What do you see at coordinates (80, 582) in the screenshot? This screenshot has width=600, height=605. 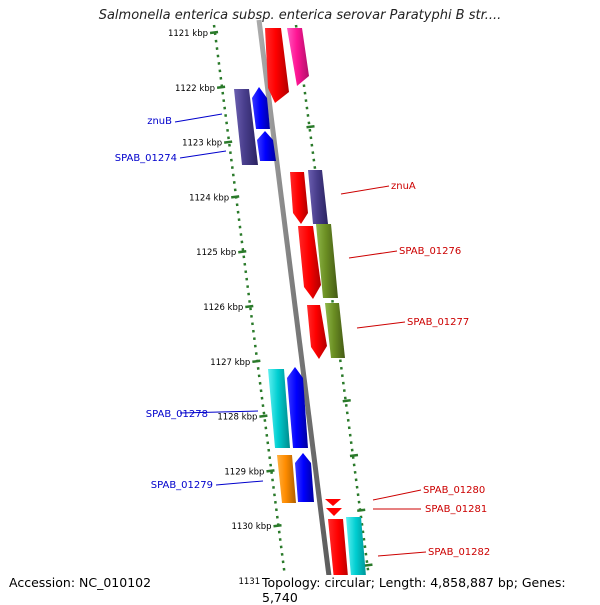 I see `accession-label: Accession: NC_010102` at bounding box center [80, 582].